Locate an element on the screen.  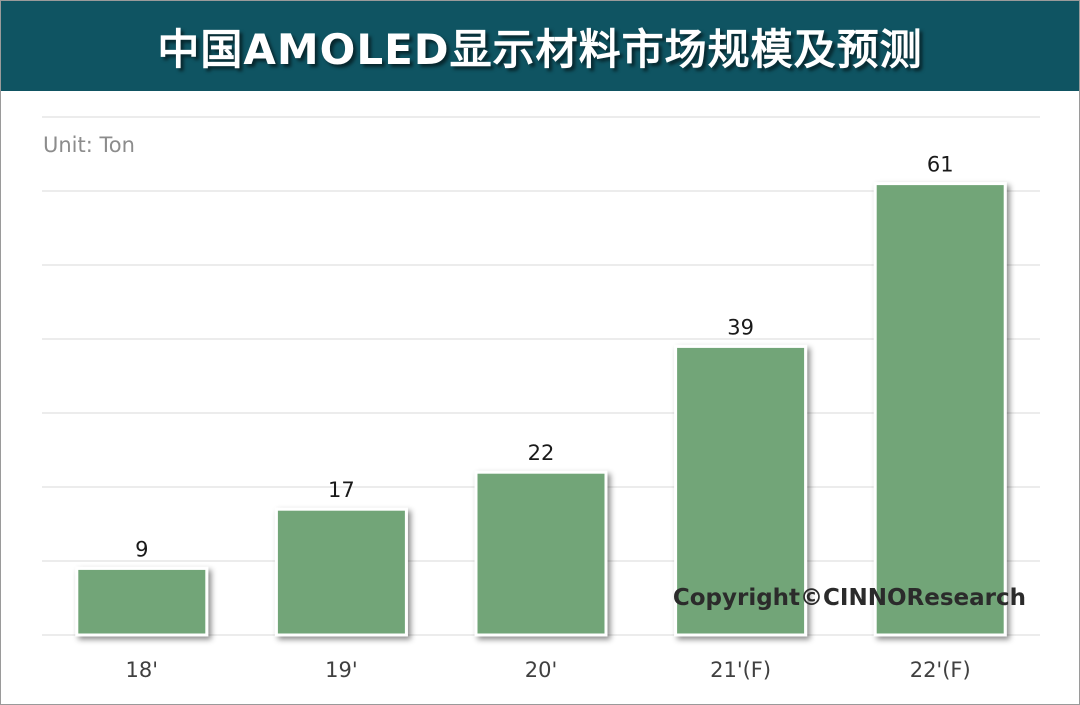
x-tick-label: 19' is located at coordinates (341, 670).